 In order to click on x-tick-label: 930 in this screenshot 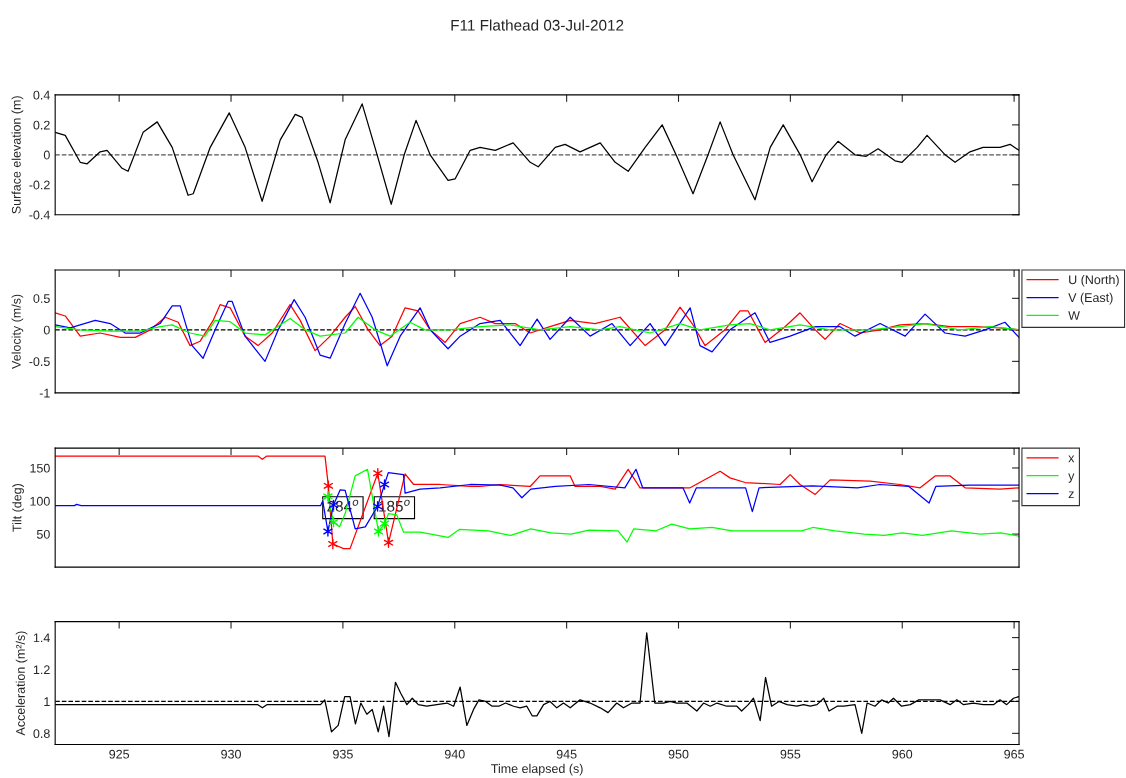, I will do `click(231, 754)`.